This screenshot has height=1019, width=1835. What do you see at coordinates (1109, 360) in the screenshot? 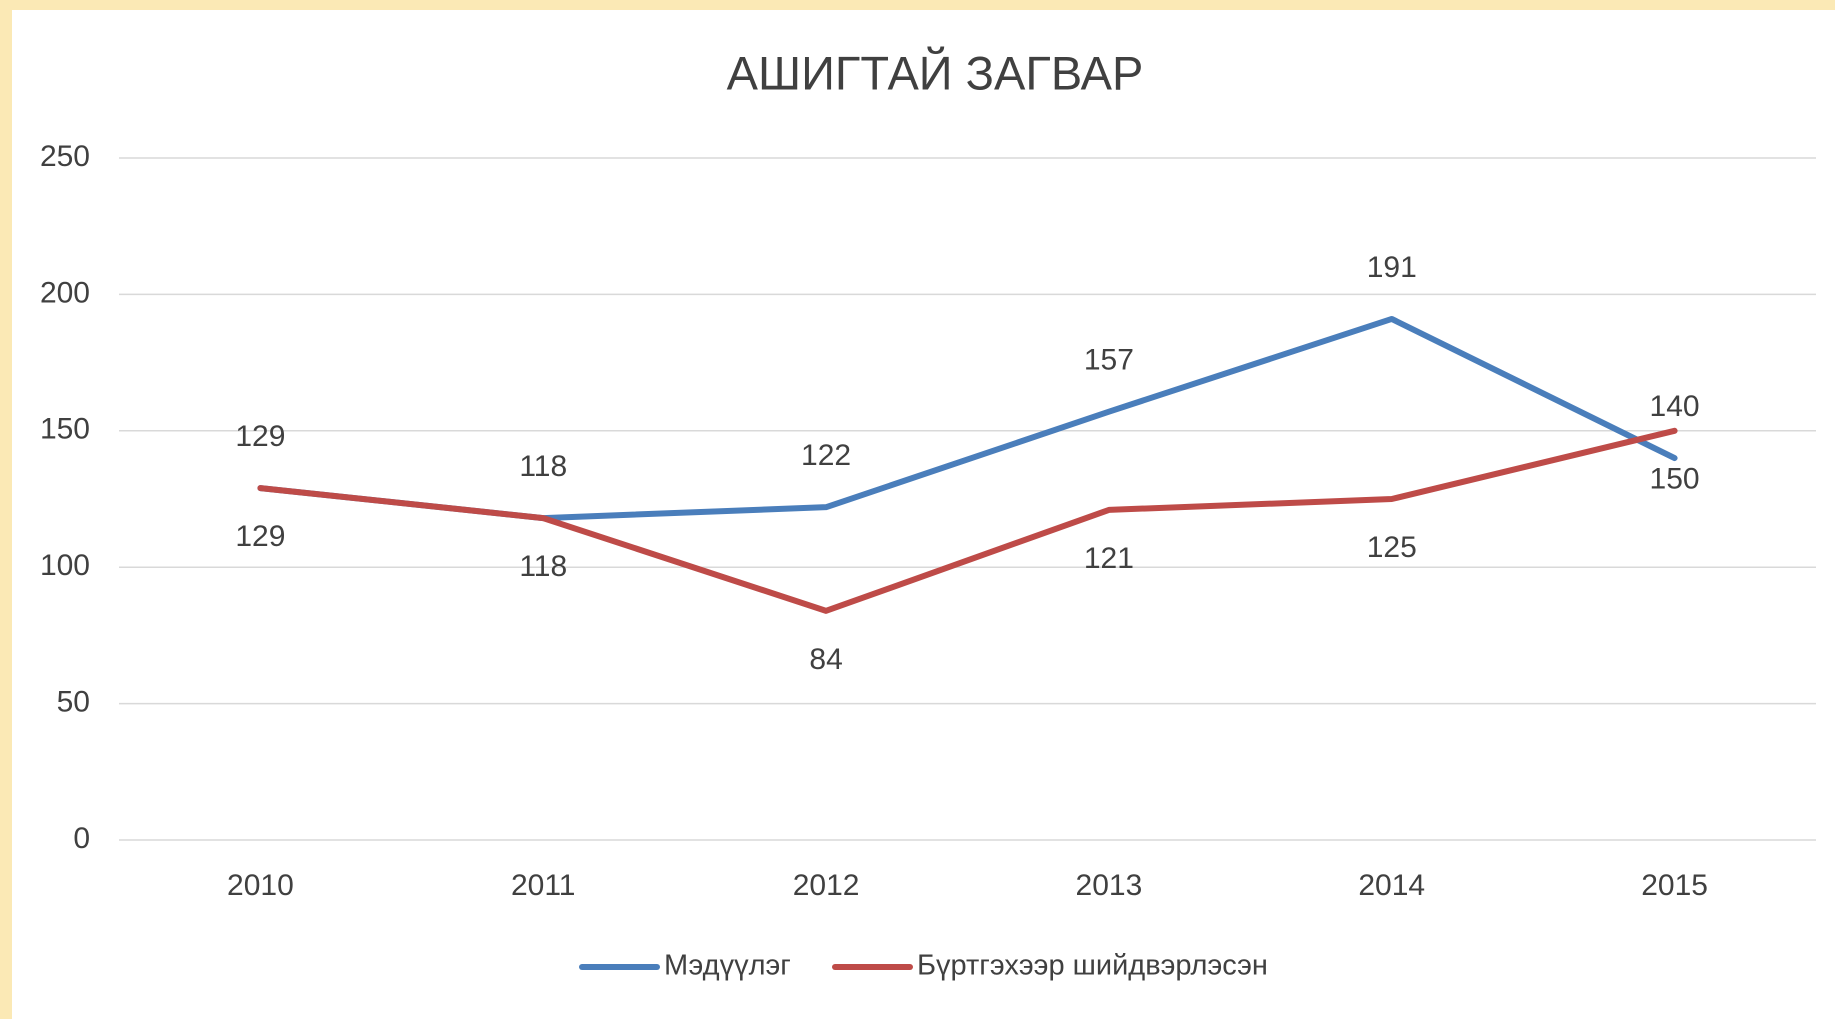
I see `data-label: 157` at bounding box center [1109, 360].